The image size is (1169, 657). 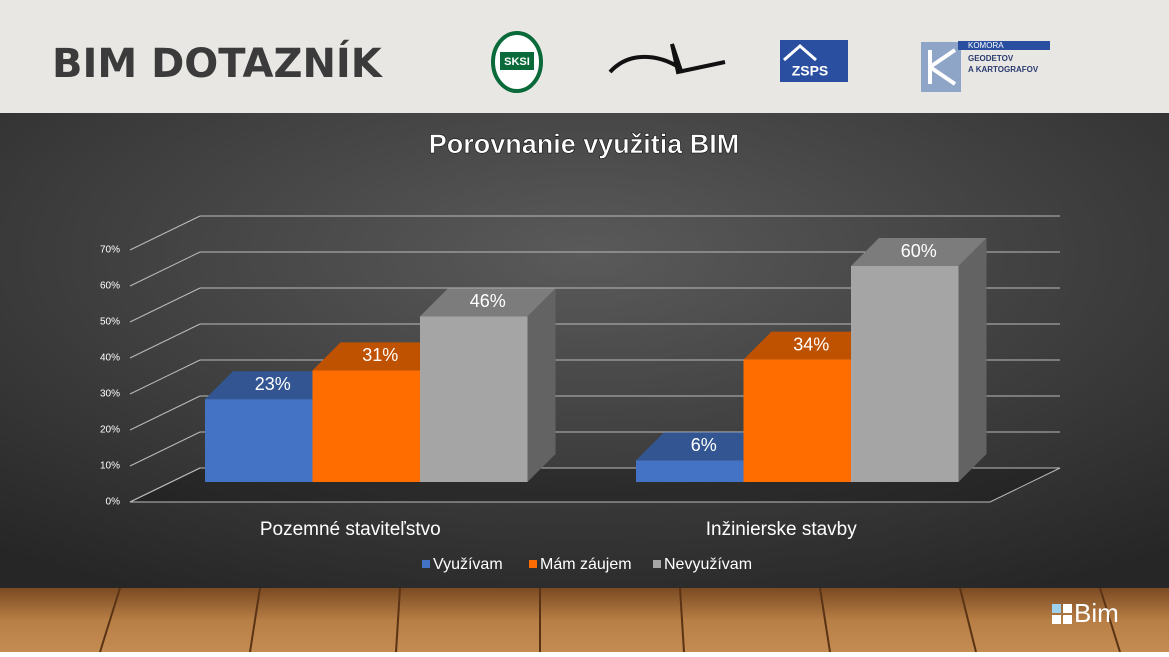 I want to click on value-label: 6%, so click(x=704, y=445).